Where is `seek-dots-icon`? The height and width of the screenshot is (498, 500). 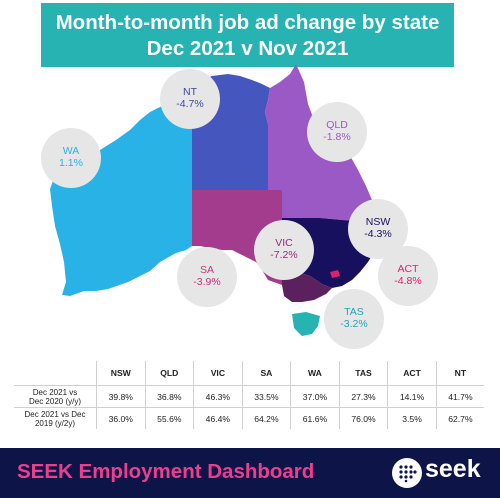 seek-dots-icon is located at coordinates (407, 473).